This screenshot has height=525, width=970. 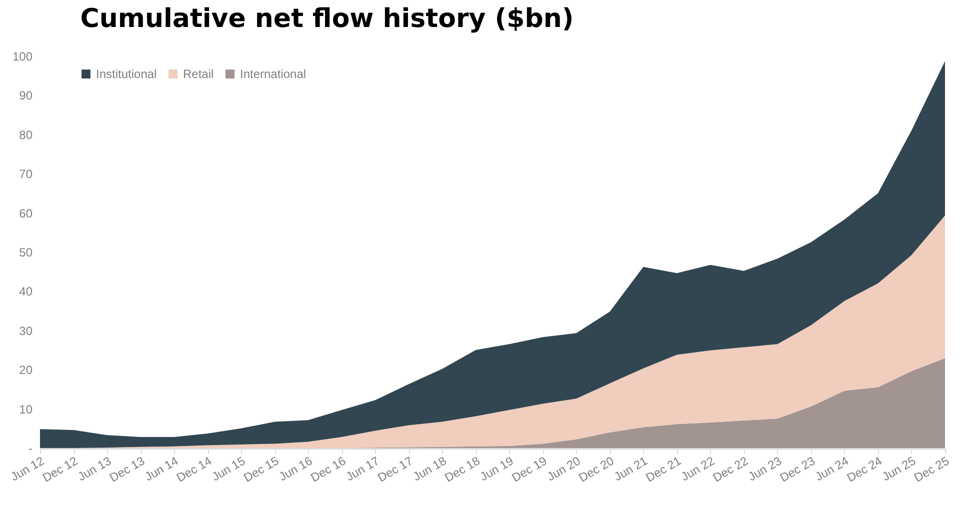 What do you see at coordinates (26, 174) in the screenshot?
I see `y-tick-label: 70` at bounding box center [26, 174].